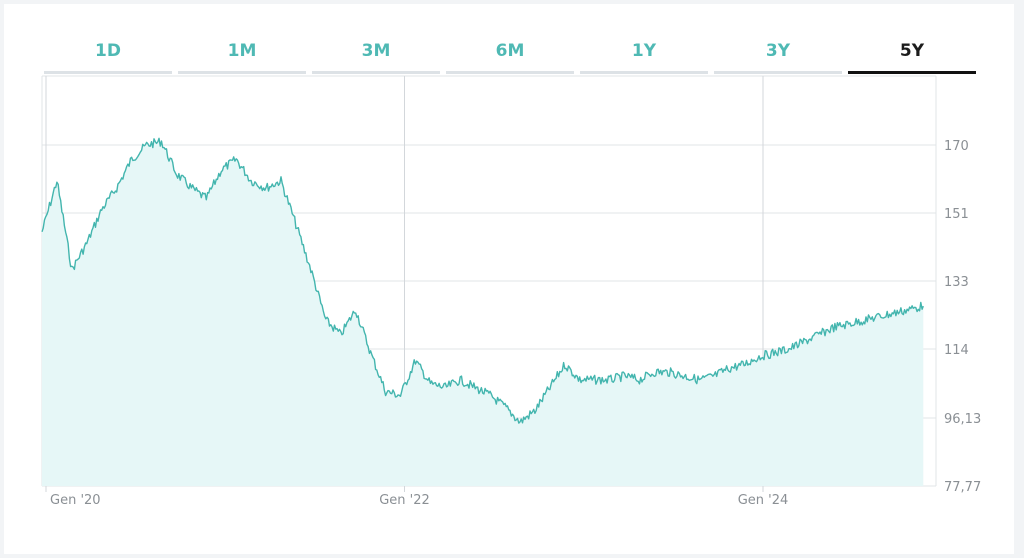 This screenshot has width=1024, height=558. Describe the element at coordinates (763, 500) in the screenshot. I see `x-tick-label-2: Gen '24` at that location.